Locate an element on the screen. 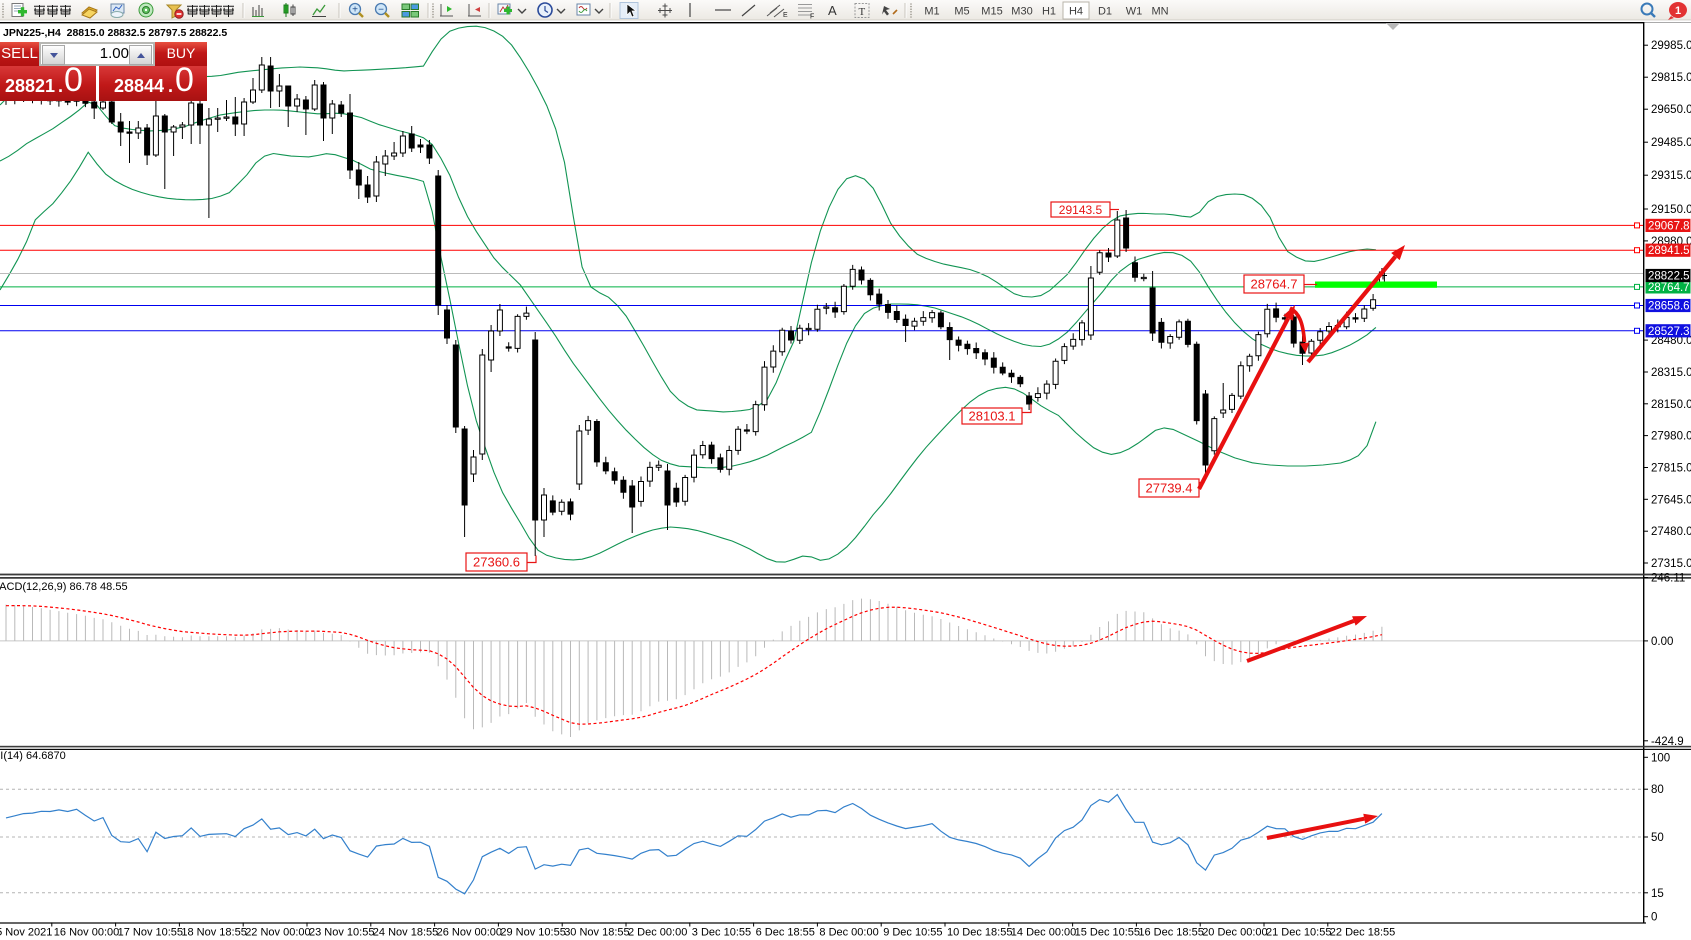 Image resolution: width=1691 pixels, height=940 pixels. svg-text: 21 Dec 10:55 is located at coordinates (1298, 933).